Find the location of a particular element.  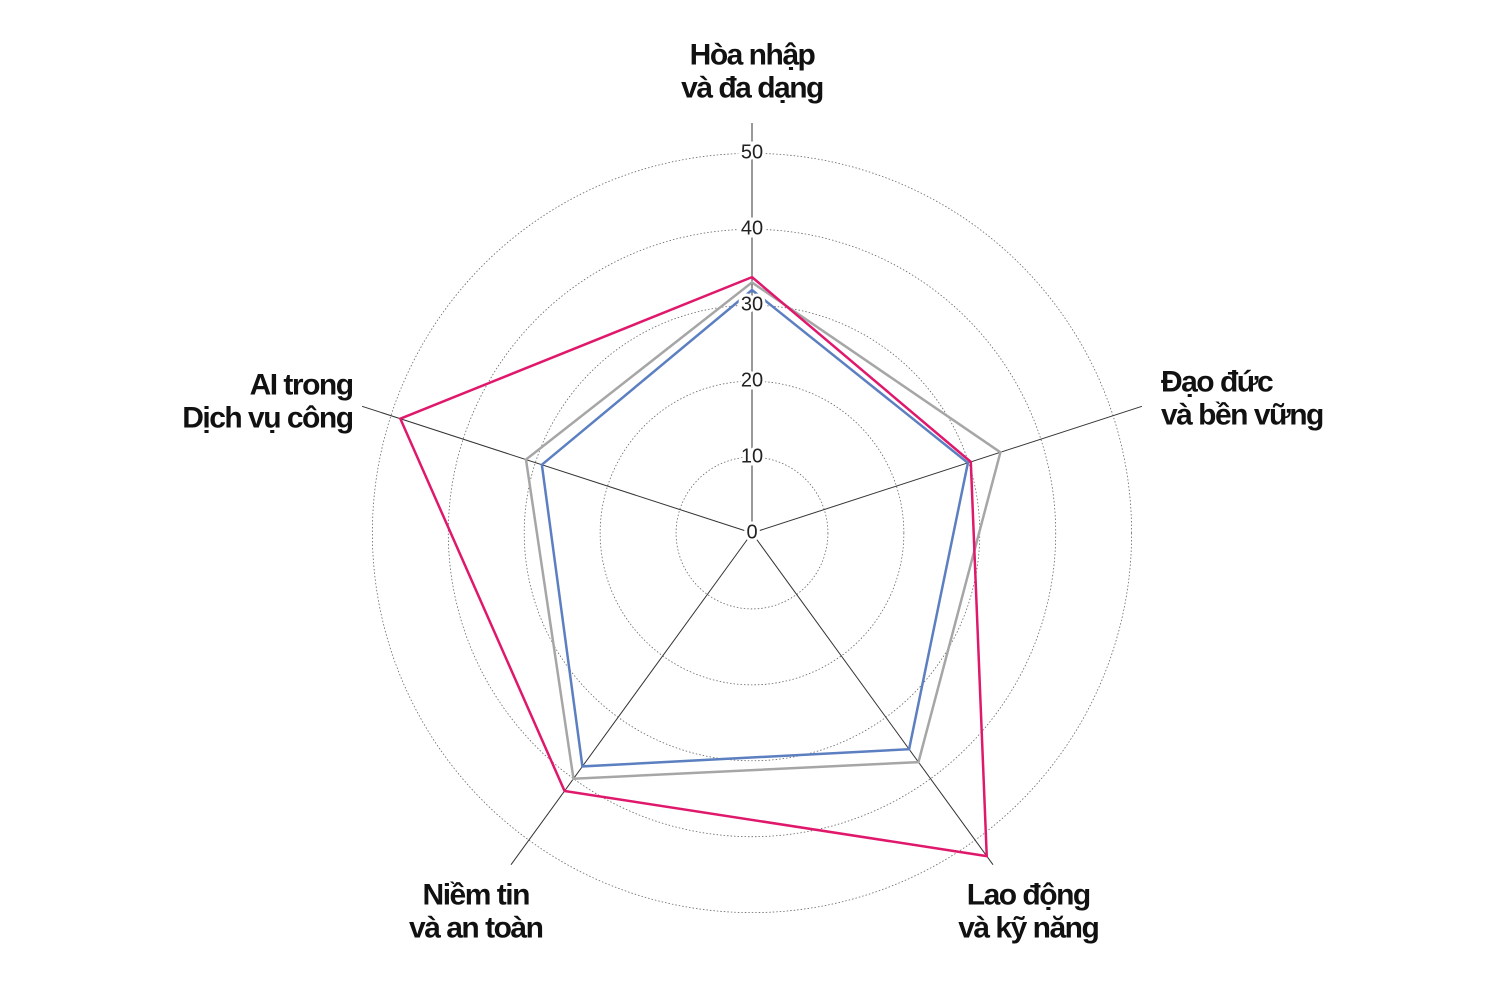

r-tick-label: 10 is located at coordinates (752, 456).